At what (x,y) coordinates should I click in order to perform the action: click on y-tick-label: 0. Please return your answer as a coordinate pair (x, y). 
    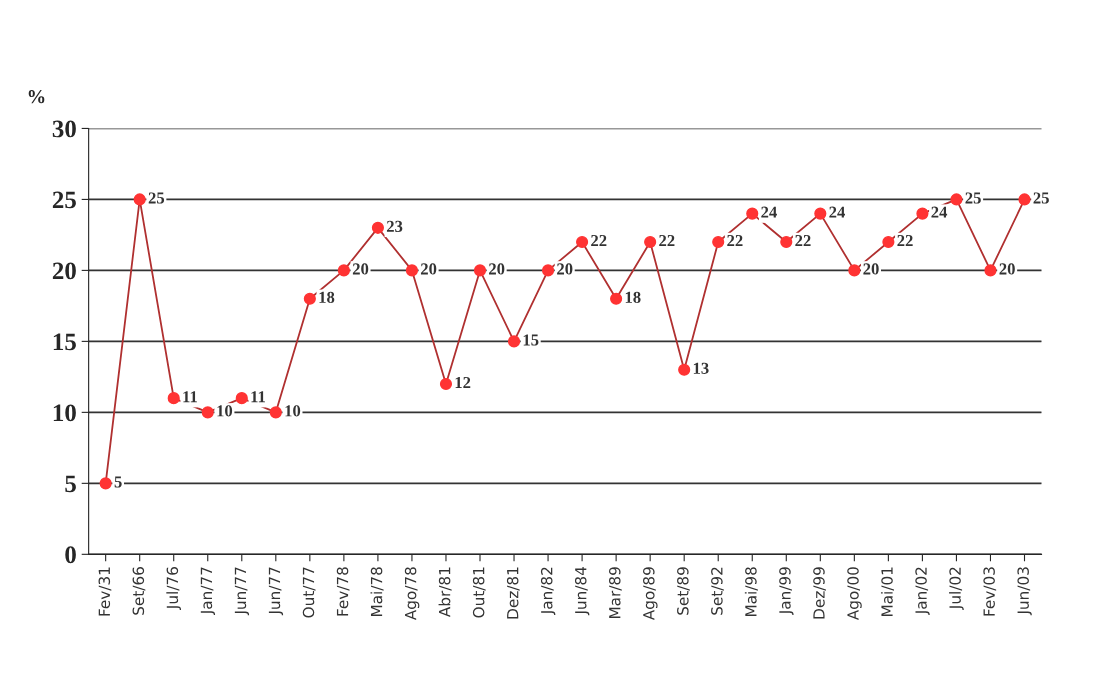
    Looking at the image, I should click on (70, 555).